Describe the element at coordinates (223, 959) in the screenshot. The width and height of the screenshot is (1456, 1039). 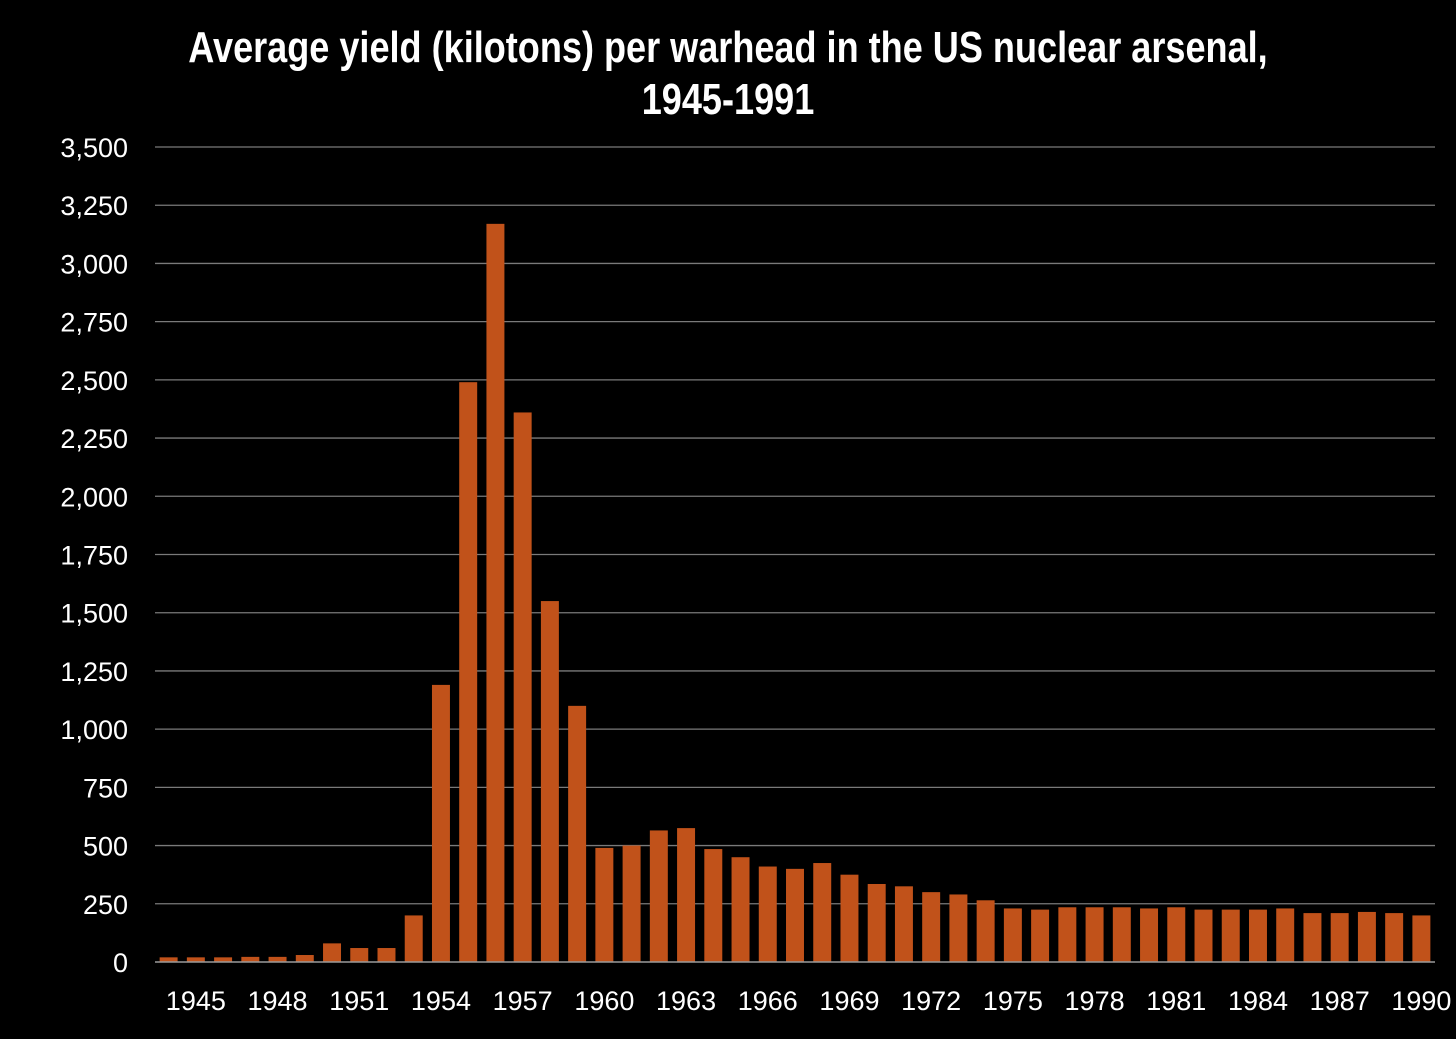
I see `bar-1947` at that location.